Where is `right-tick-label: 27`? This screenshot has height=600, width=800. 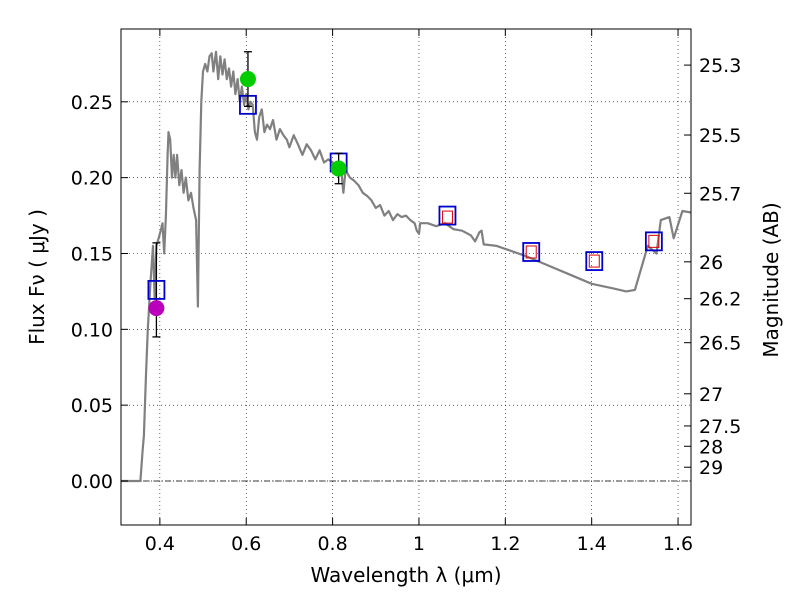 right-tick-label: 27 is located at coordinates (711, 395).